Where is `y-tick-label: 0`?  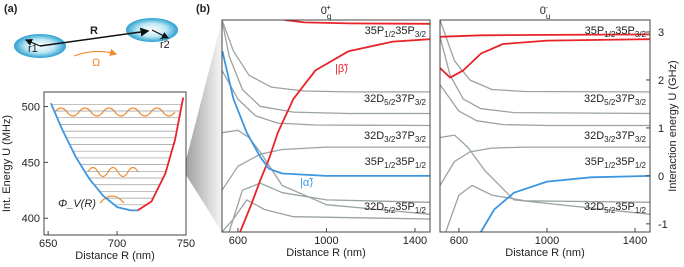
y-tick-label: 0 is located at coordinates (661, 177).